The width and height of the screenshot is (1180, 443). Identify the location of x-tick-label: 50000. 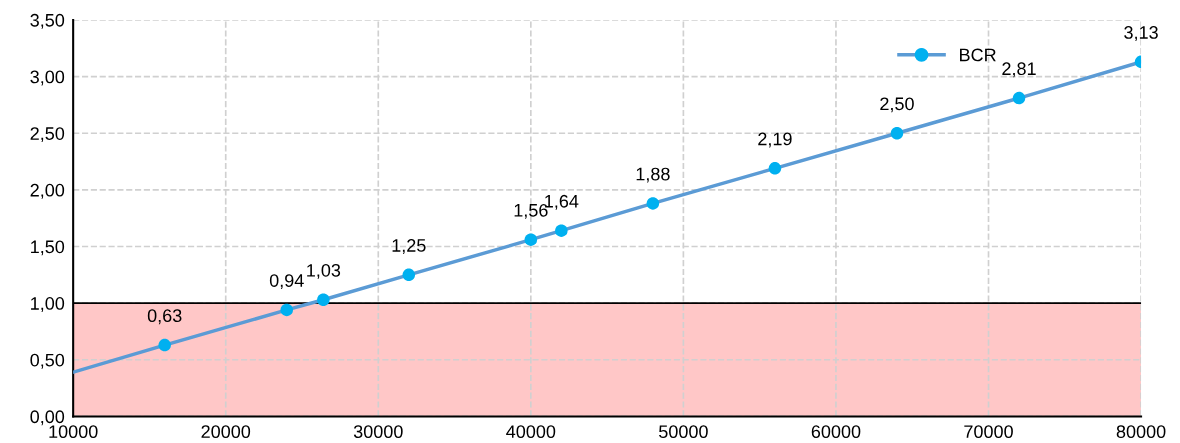
(683, 432).